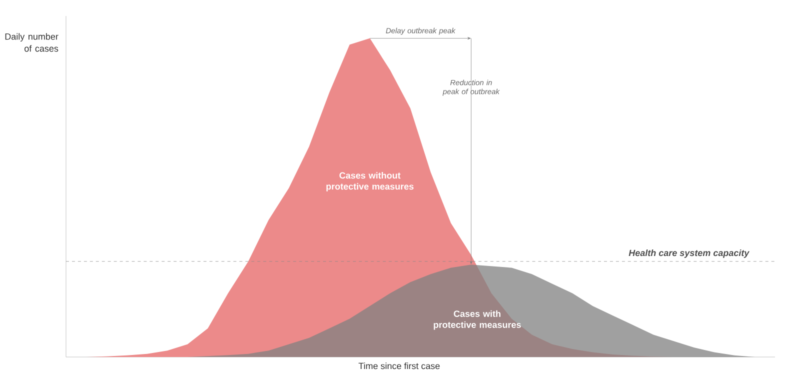  Describe the element at coordinates (689, 253) in the screenshot. I see `ref-line-label: Health care system capacity` at that location.